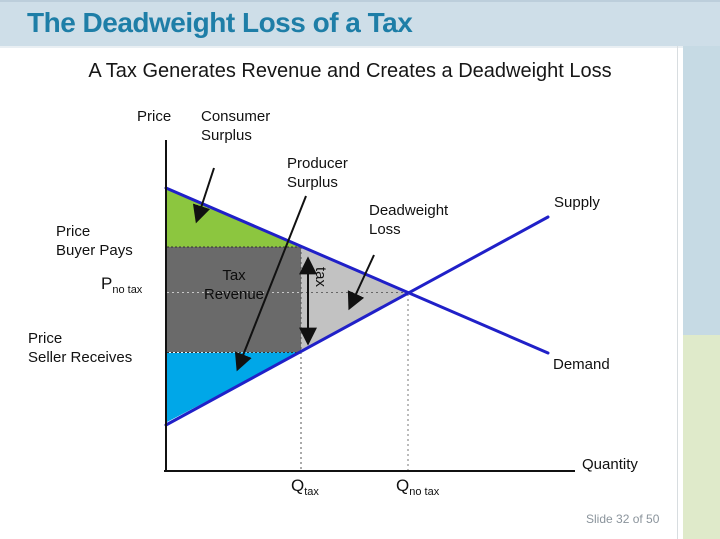 This screenshot has height=539, width=720. What do you see at coordinates (234, 218) in the screenshot?
I see `consumer-surplus-region` at bounding box center [234, 218].